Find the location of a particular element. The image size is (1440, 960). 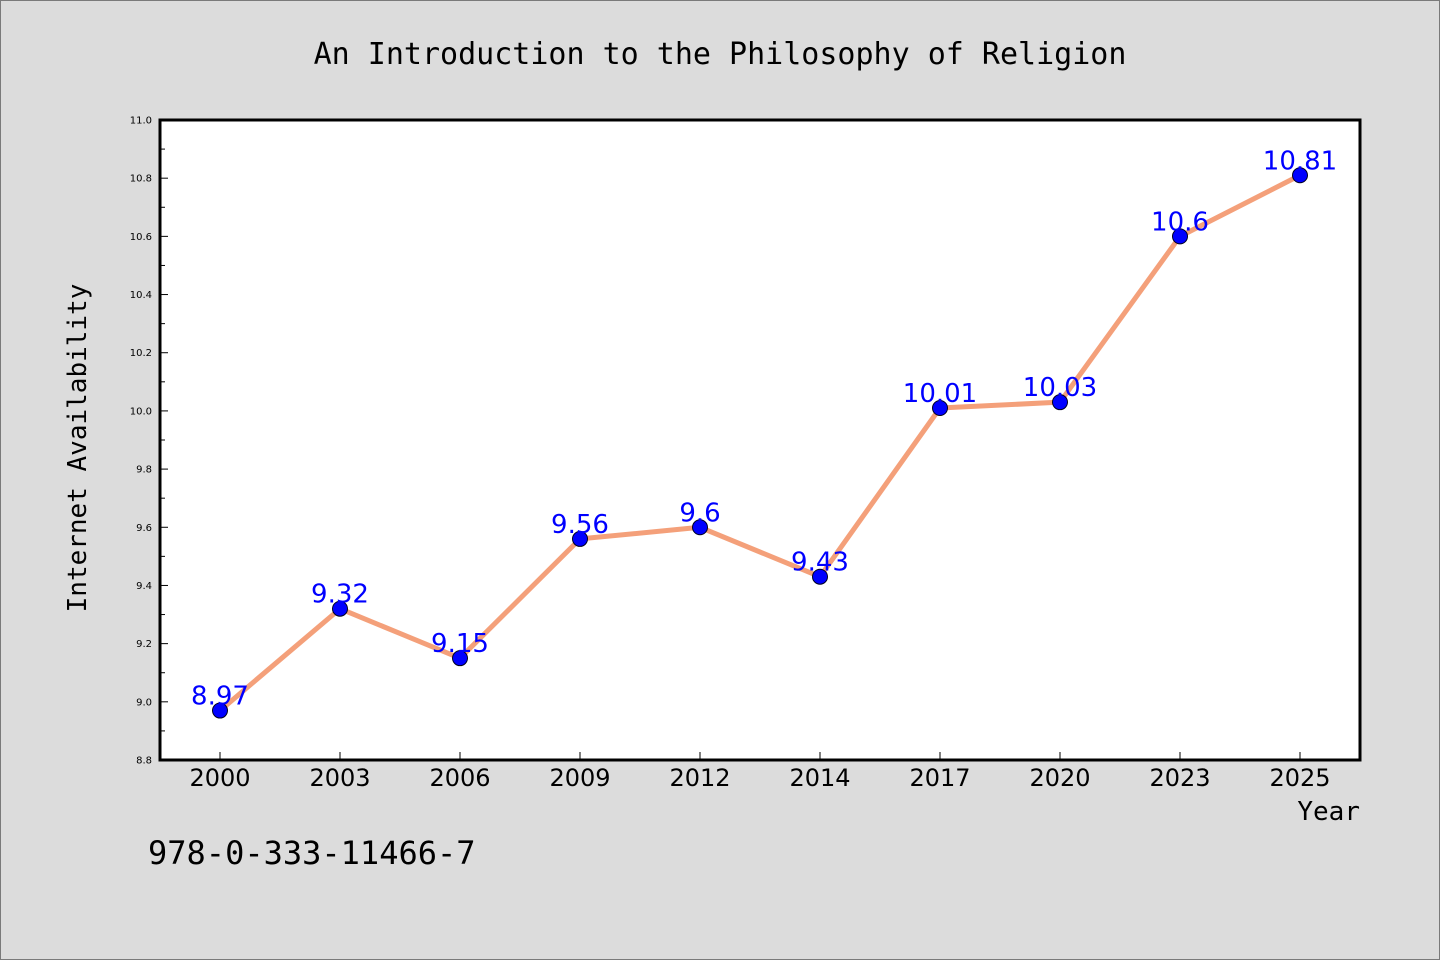

x-tick-label: 2003 is located at coordinates (339, 778).